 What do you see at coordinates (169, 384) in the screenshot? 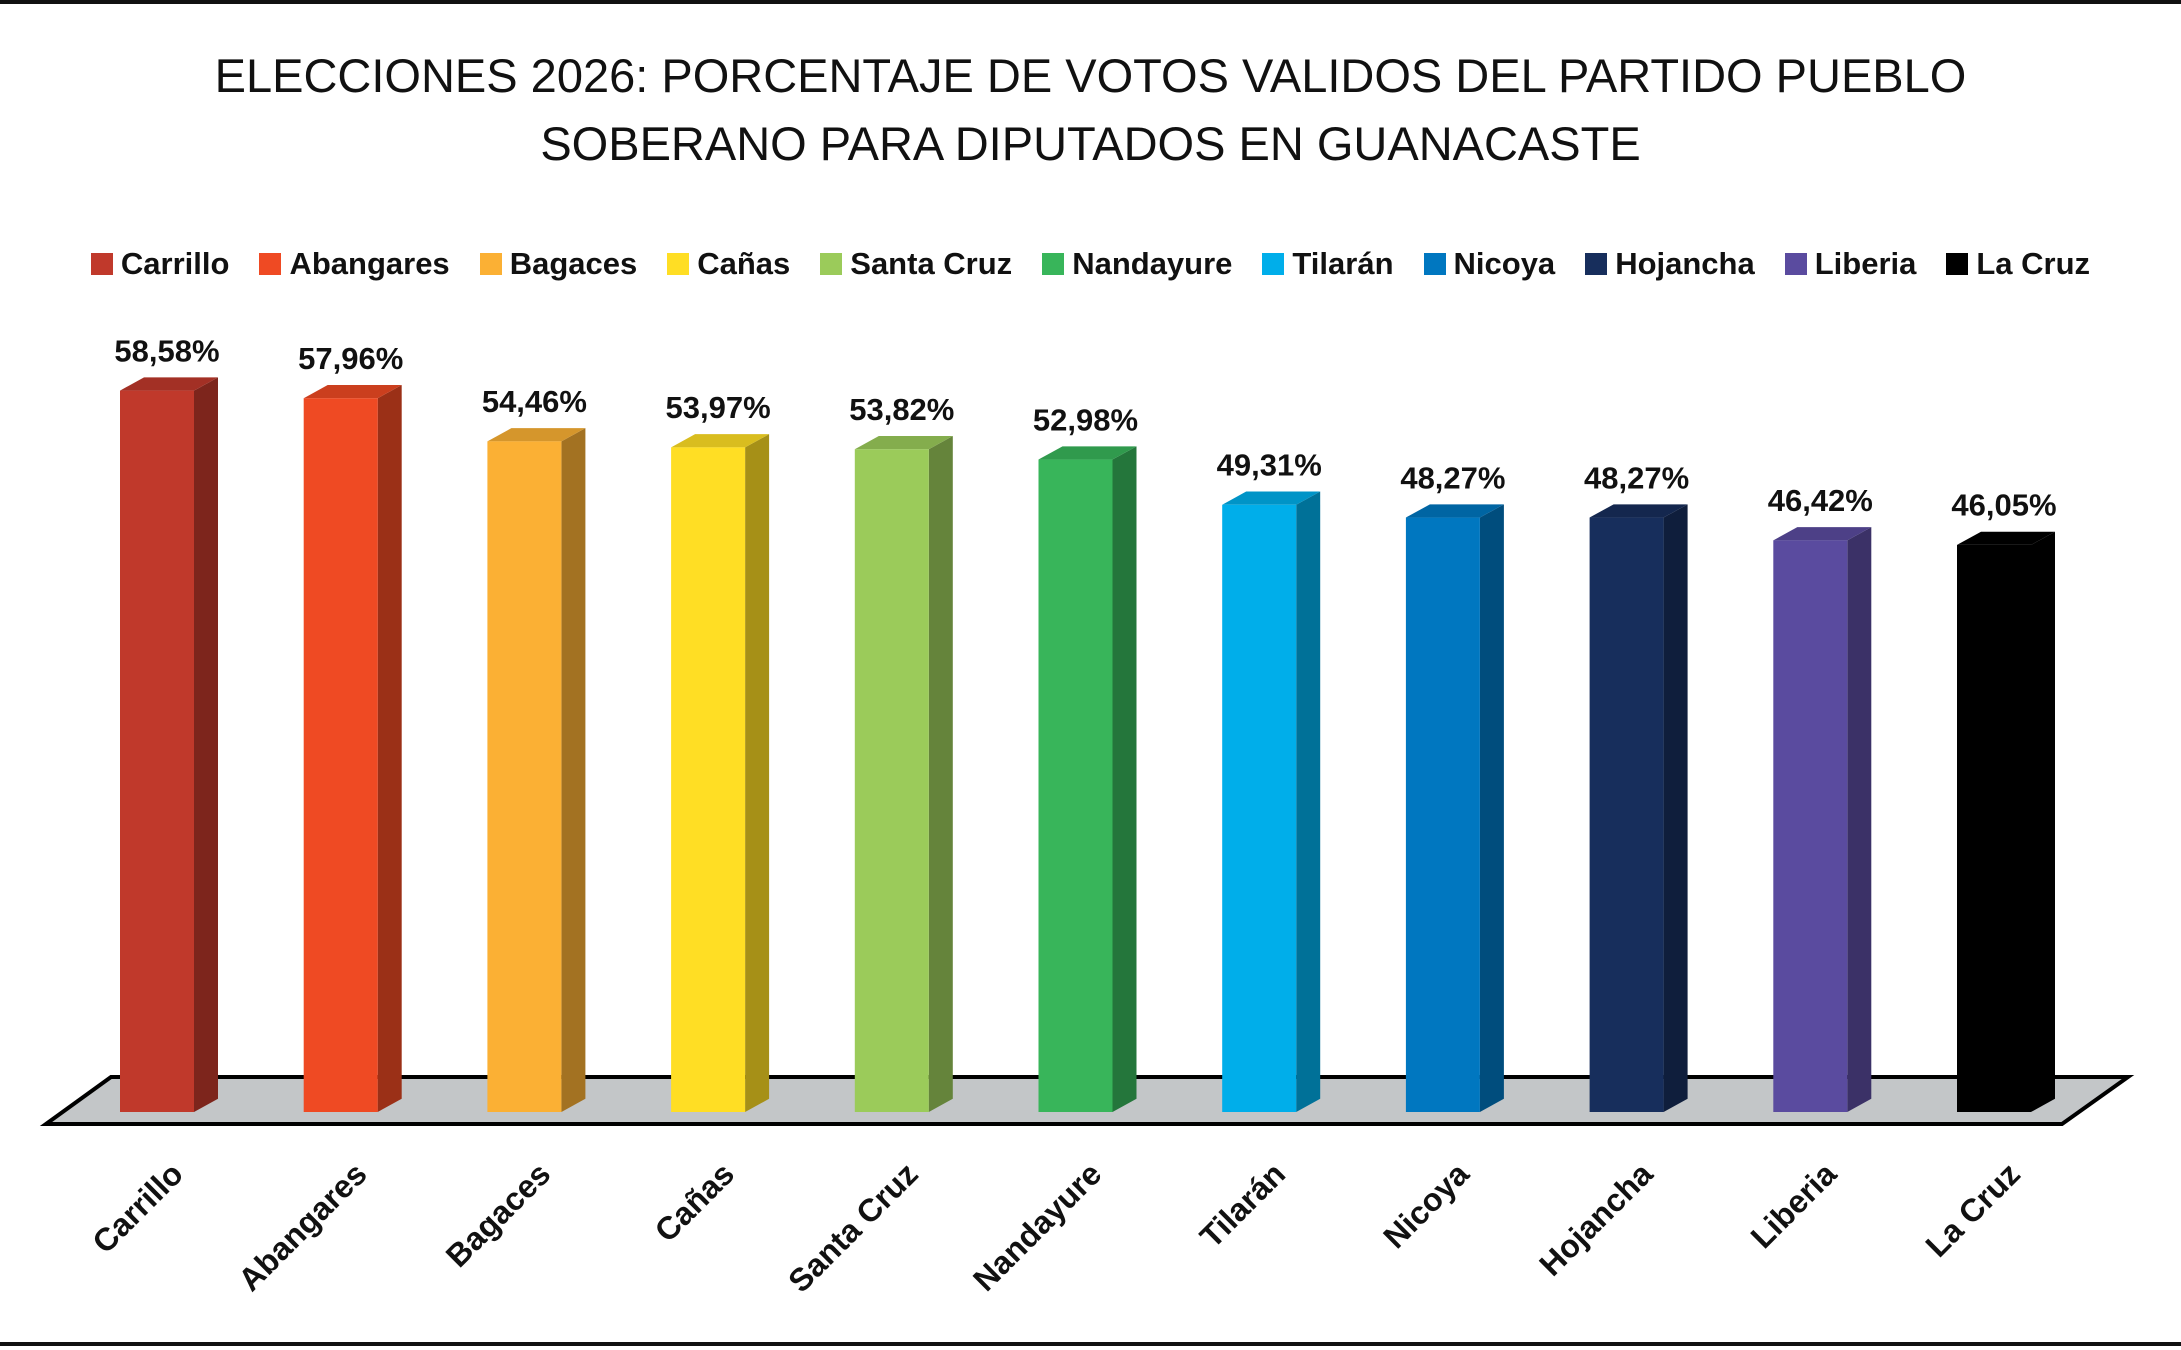
I see `bar-top-carrillo` at bounding box center [169, 384].